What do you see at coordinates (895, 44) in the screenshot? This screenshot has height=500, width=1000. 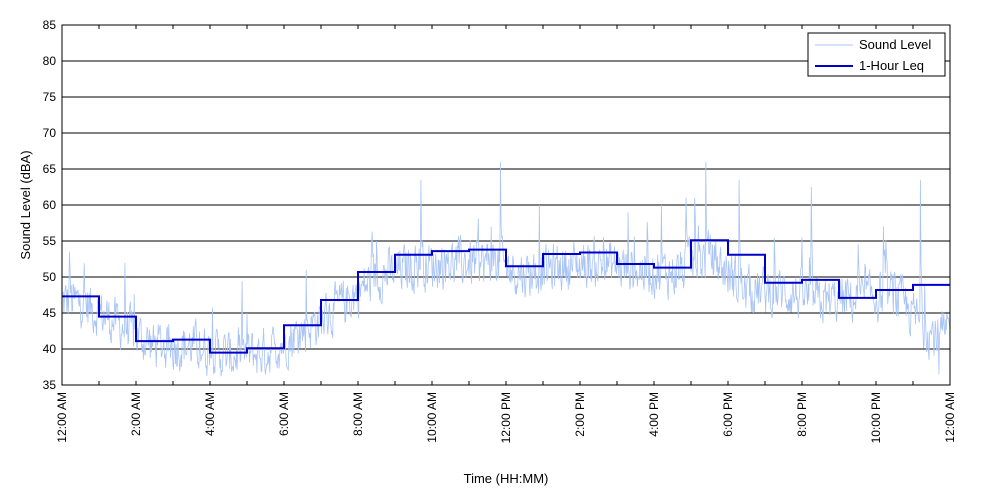 I see `legend-label-sound-level: Sound Level` at bounding box center [895, 44].